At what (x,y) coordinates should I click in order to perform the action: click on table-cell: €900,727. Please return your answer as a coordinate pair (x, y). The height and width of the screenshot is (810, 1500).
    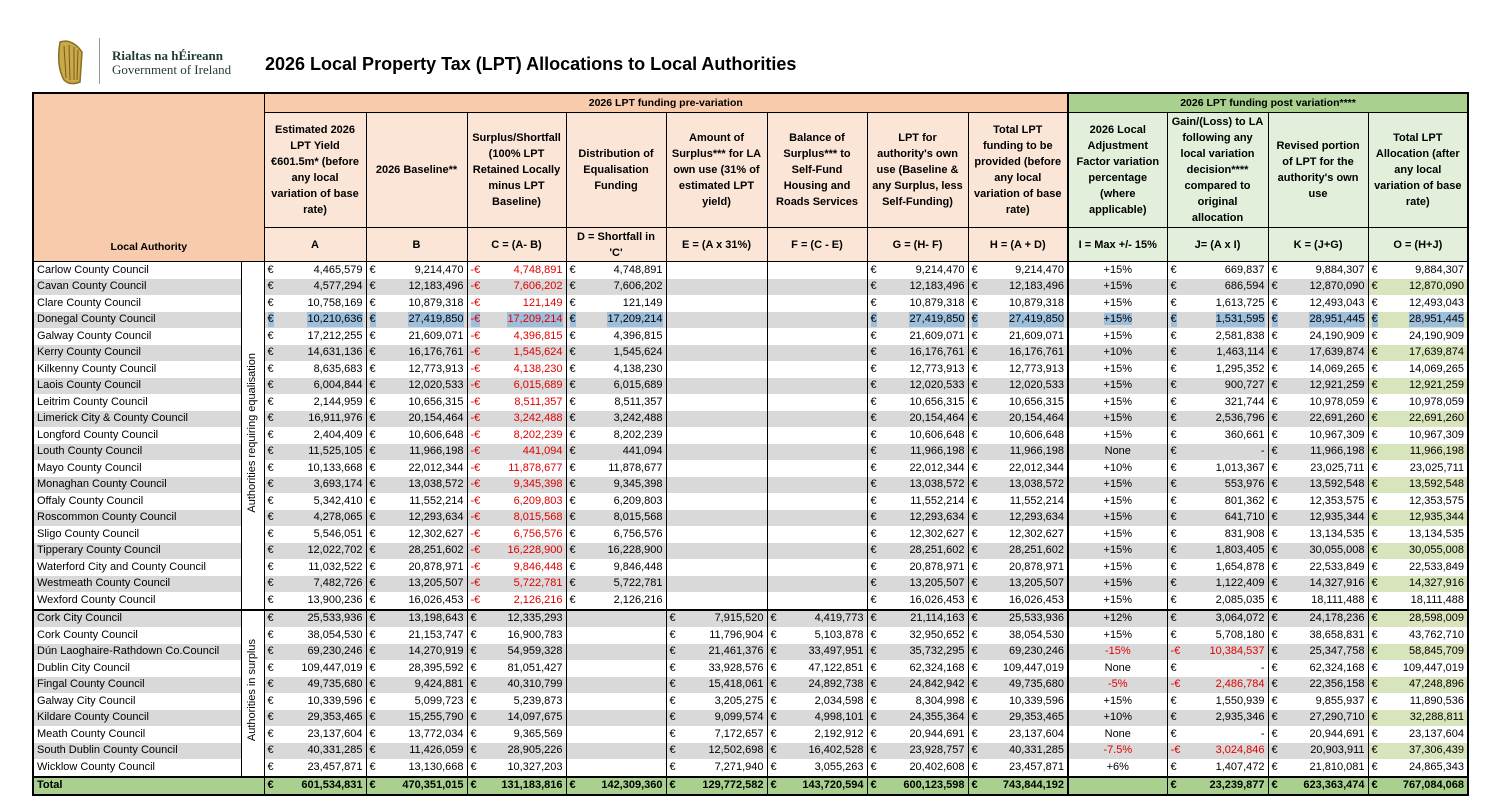
    Looking at the image, I should click on (1217, 385).